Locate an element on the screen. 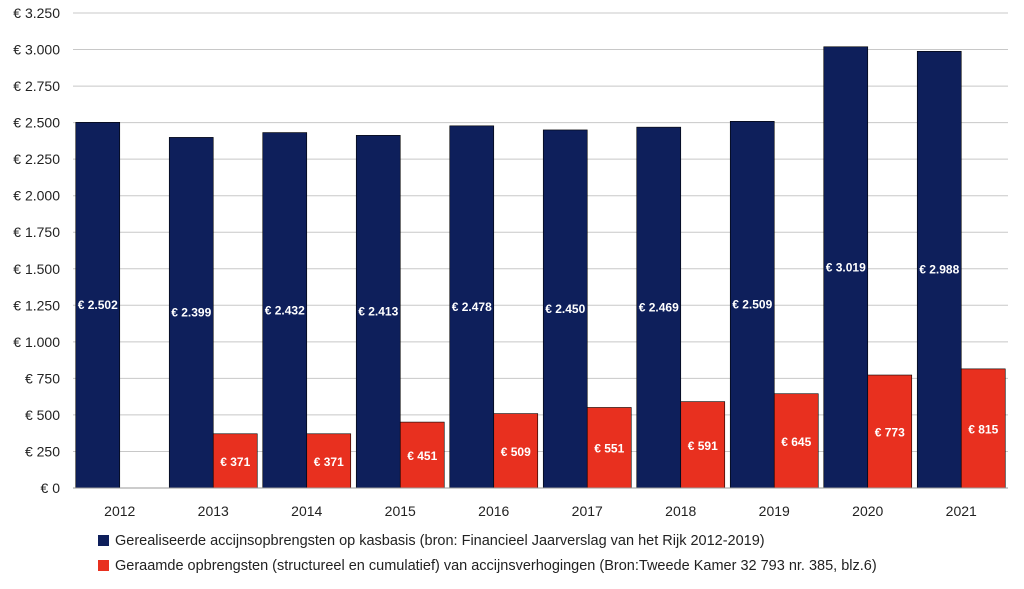  x-tick-label: 2014 is located at coordinates (306, 511).